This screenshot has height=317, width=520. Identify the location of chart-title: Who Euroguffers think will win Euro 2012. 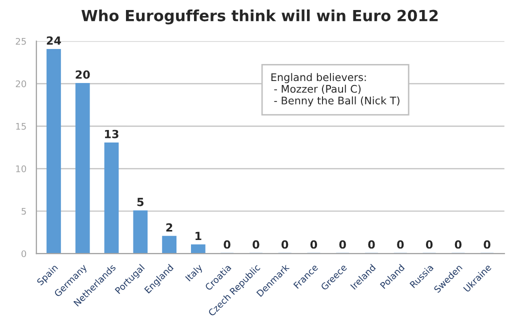
(259, 17).